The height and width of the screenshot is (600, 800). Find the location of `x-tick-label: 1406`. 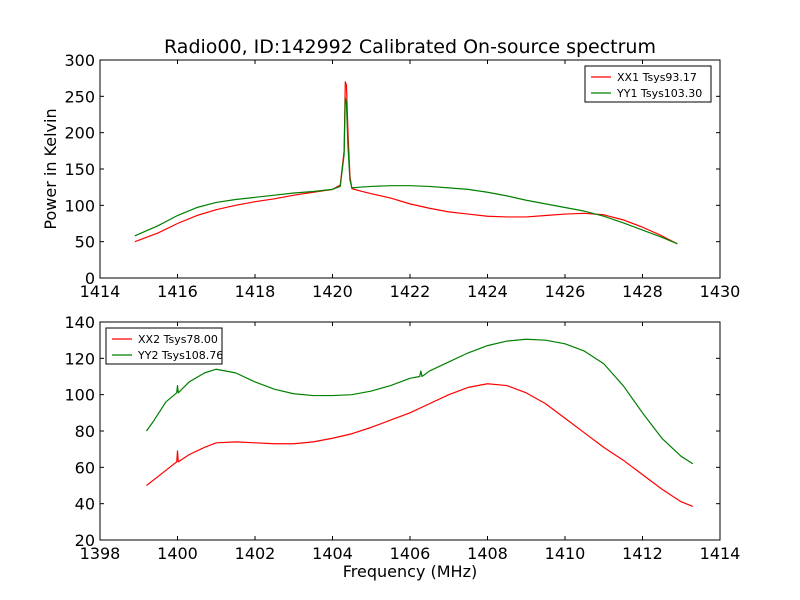

x-tick-label: 1406 is located at coordinates (410, 553).